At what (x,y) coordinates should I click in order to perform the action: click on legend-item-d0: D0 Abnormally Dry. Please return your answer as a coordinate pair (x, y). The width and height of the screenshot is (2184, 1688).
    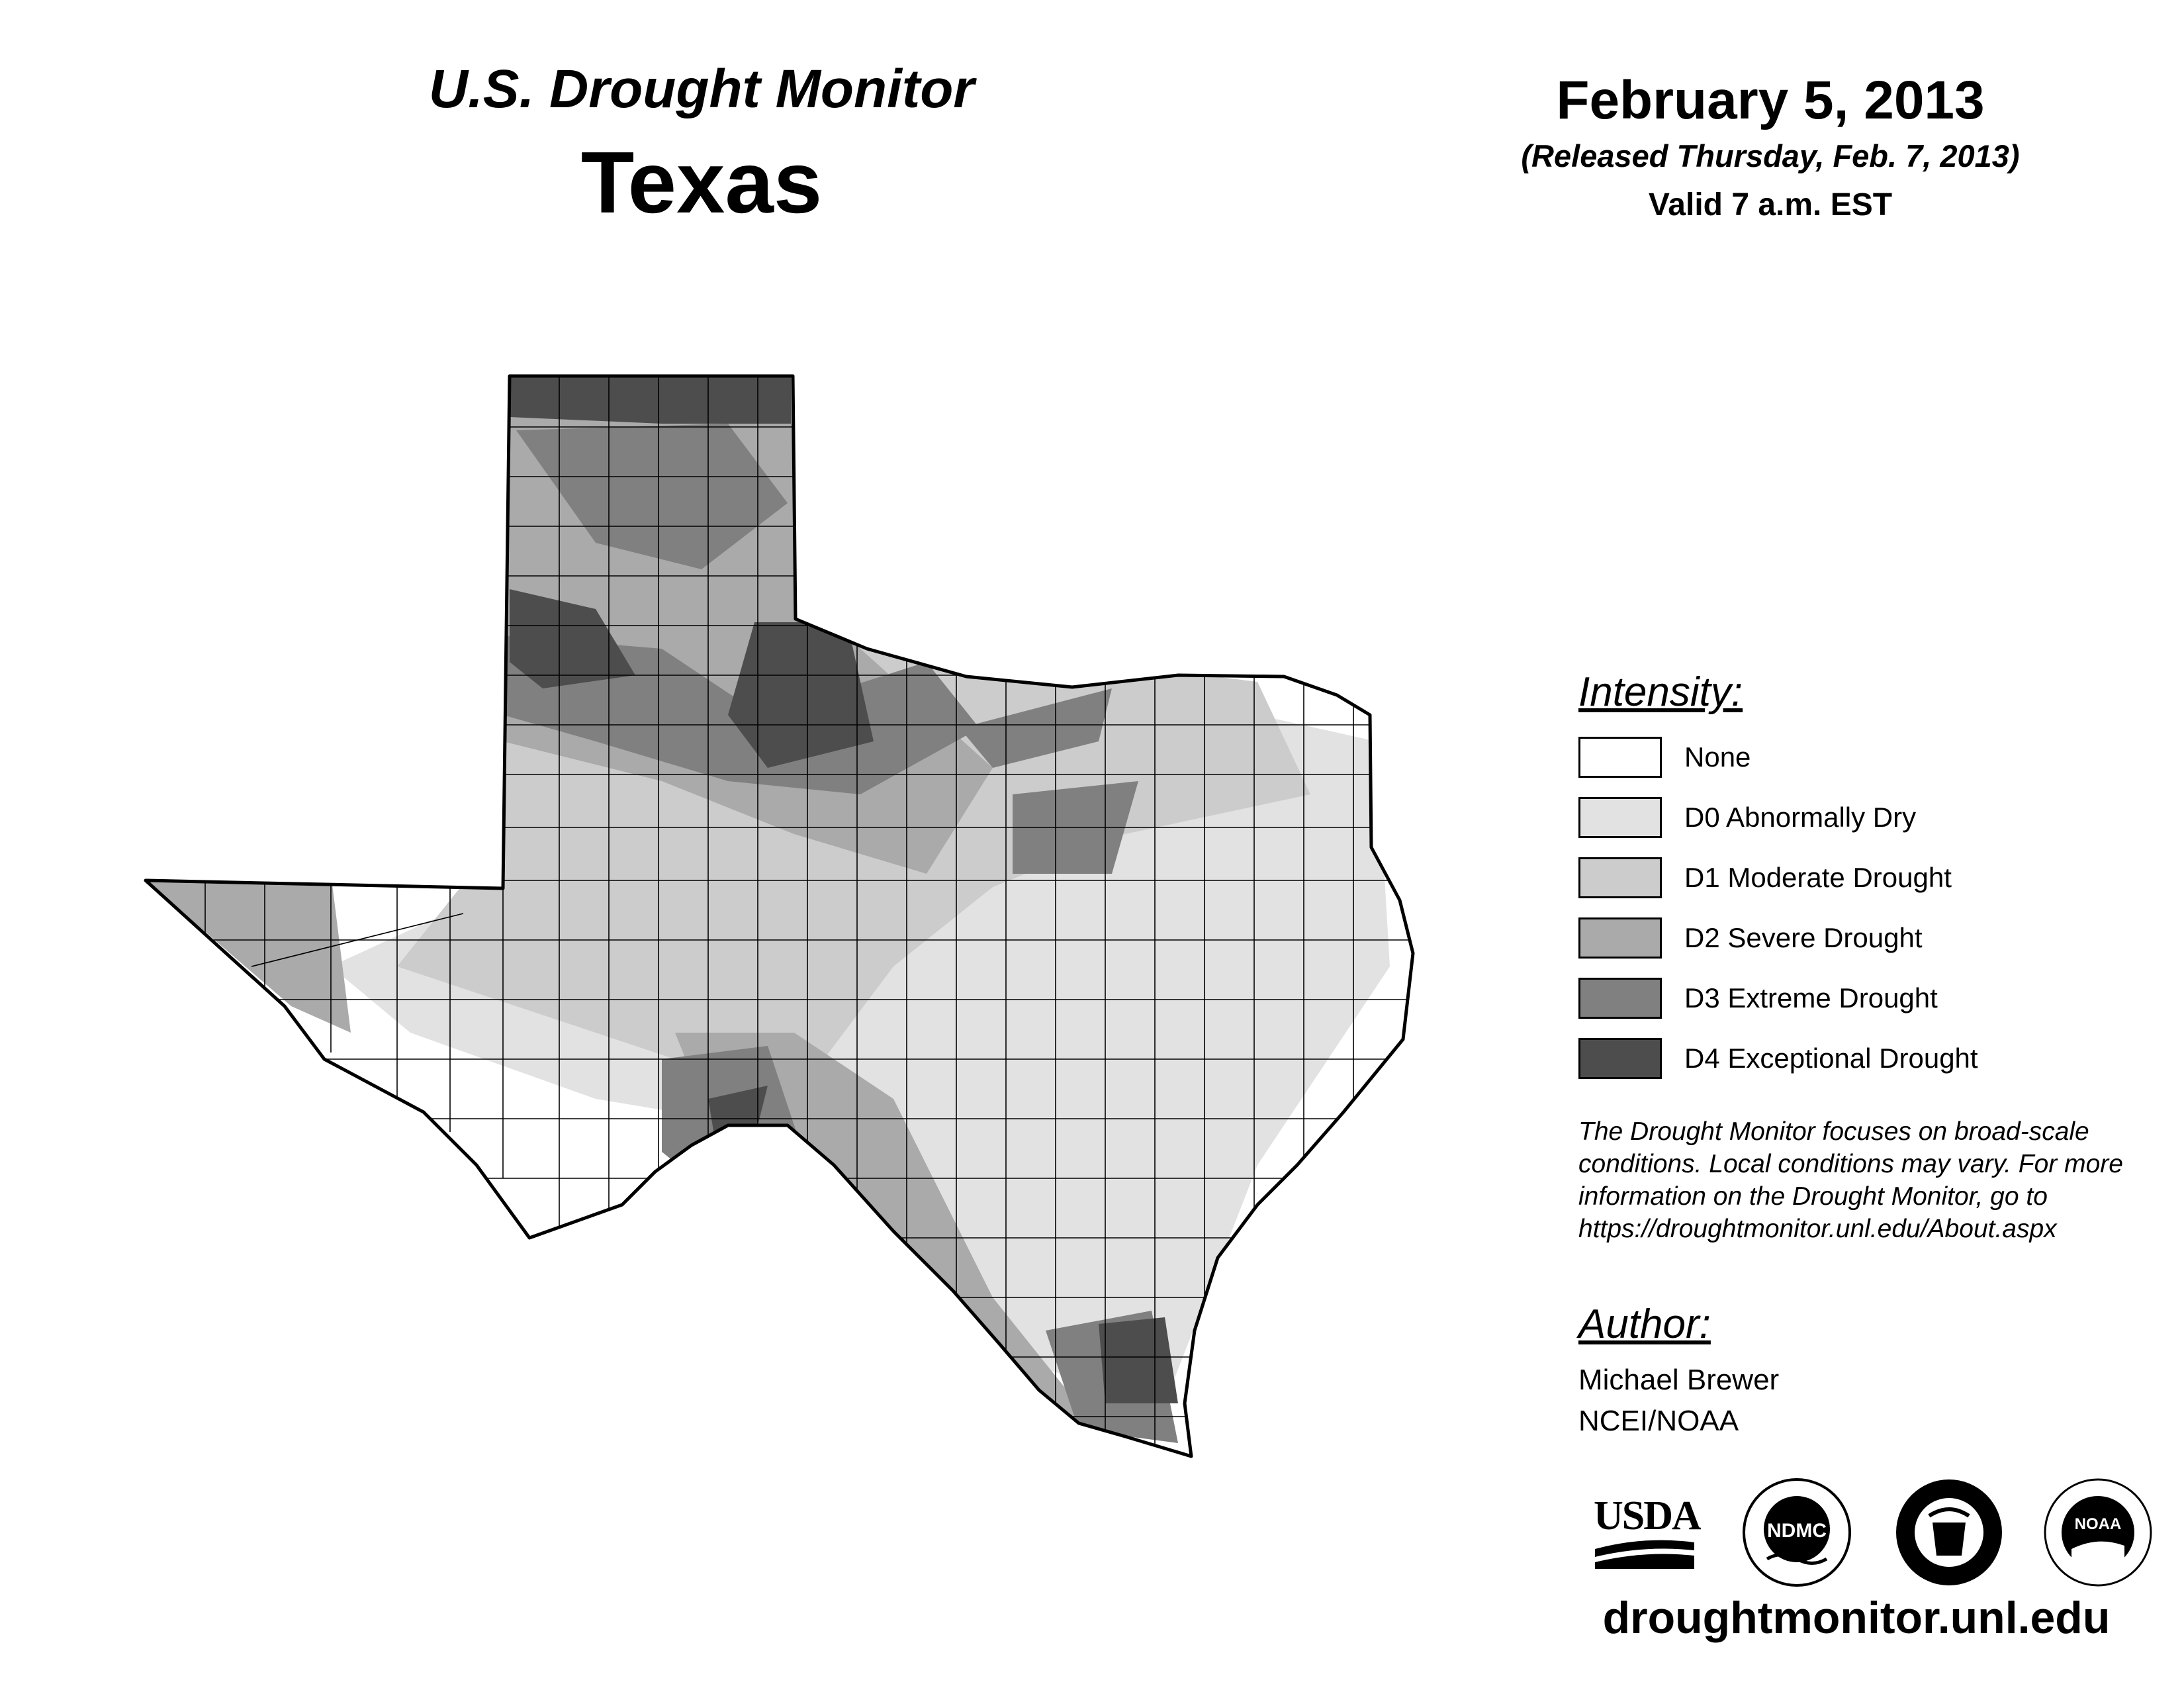
    Looking at the image, I should click on (1747, 817).